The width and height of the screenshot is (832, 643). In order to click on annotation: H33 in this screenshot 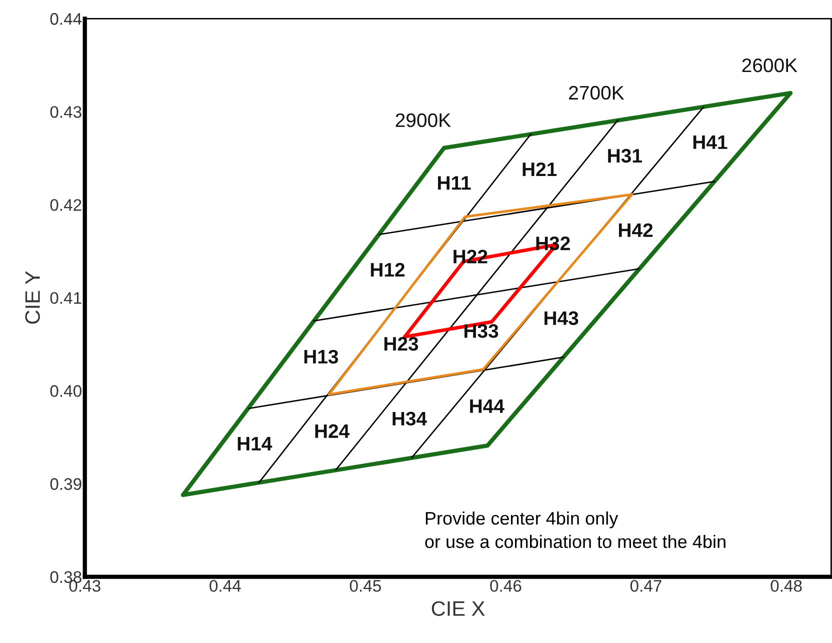, I will do `click(481, 331)`.